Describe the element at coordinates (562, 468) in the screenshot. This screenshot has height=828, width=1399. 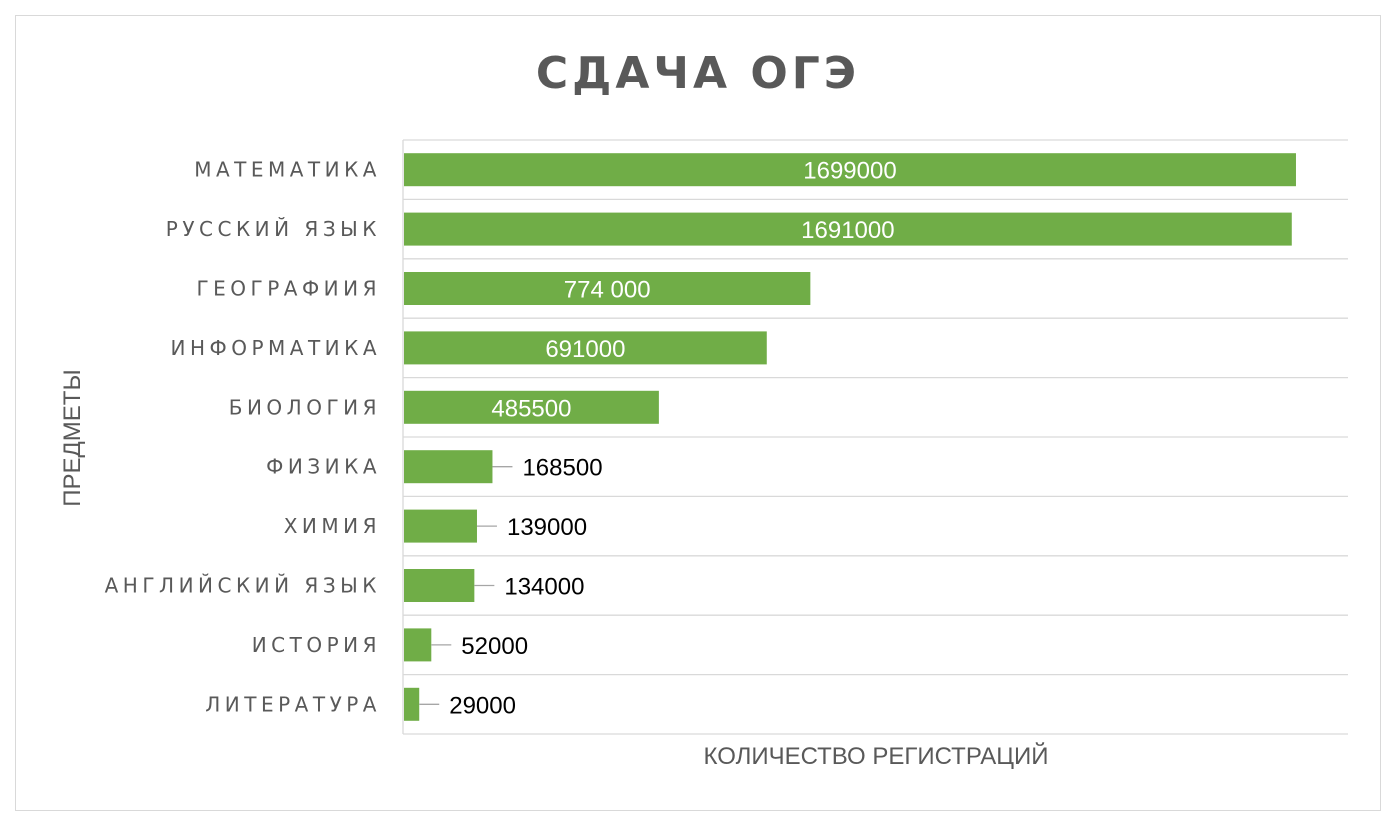
I see `data-label: 168500` at that location.